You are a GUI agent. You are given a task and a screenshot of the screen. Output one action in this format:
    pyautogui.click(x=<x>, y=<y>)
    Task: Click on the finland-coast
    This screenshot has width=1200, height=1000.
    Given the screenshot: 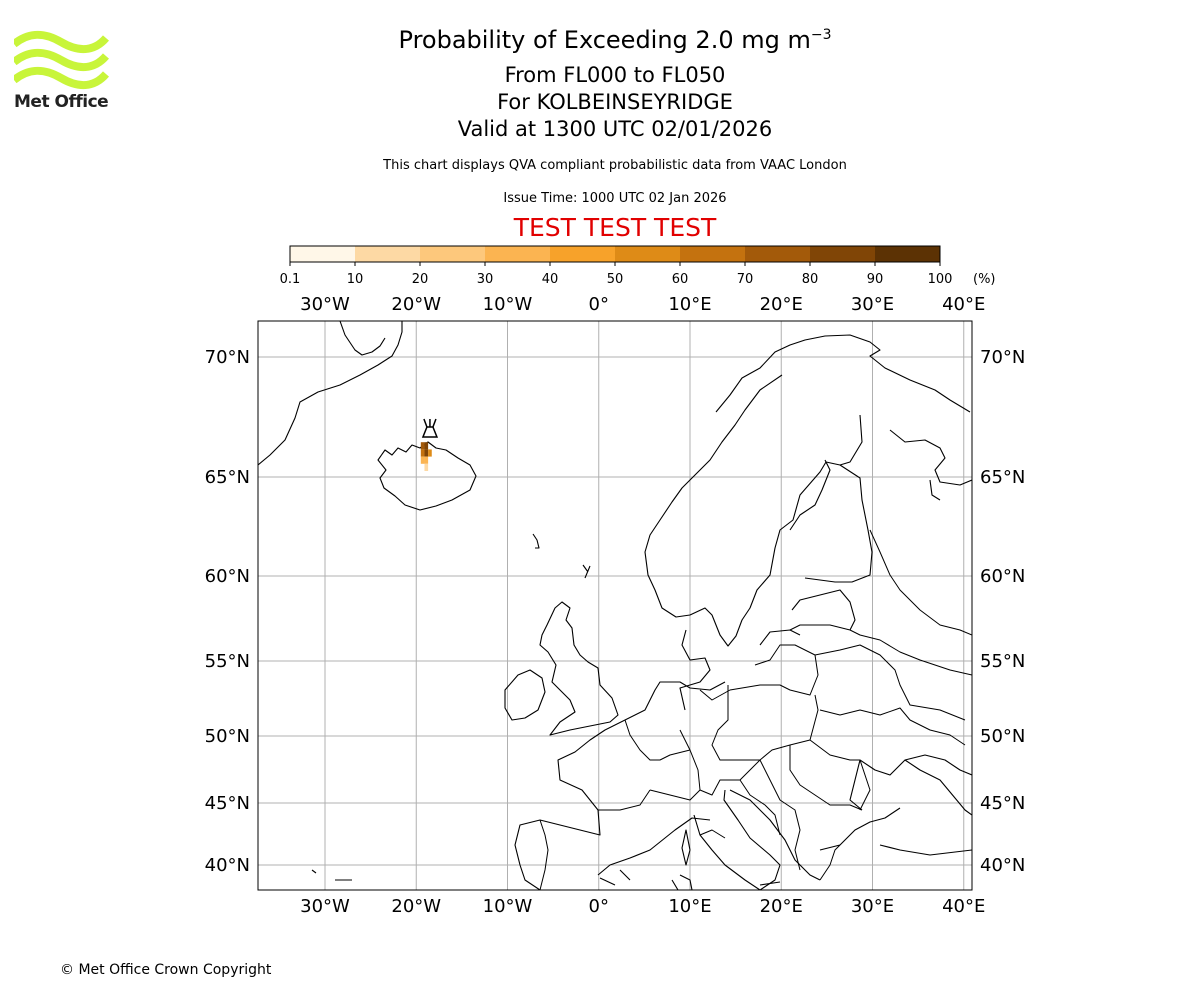 What is the action you would take?
    pyautogui.click(x=831, y=521)
    